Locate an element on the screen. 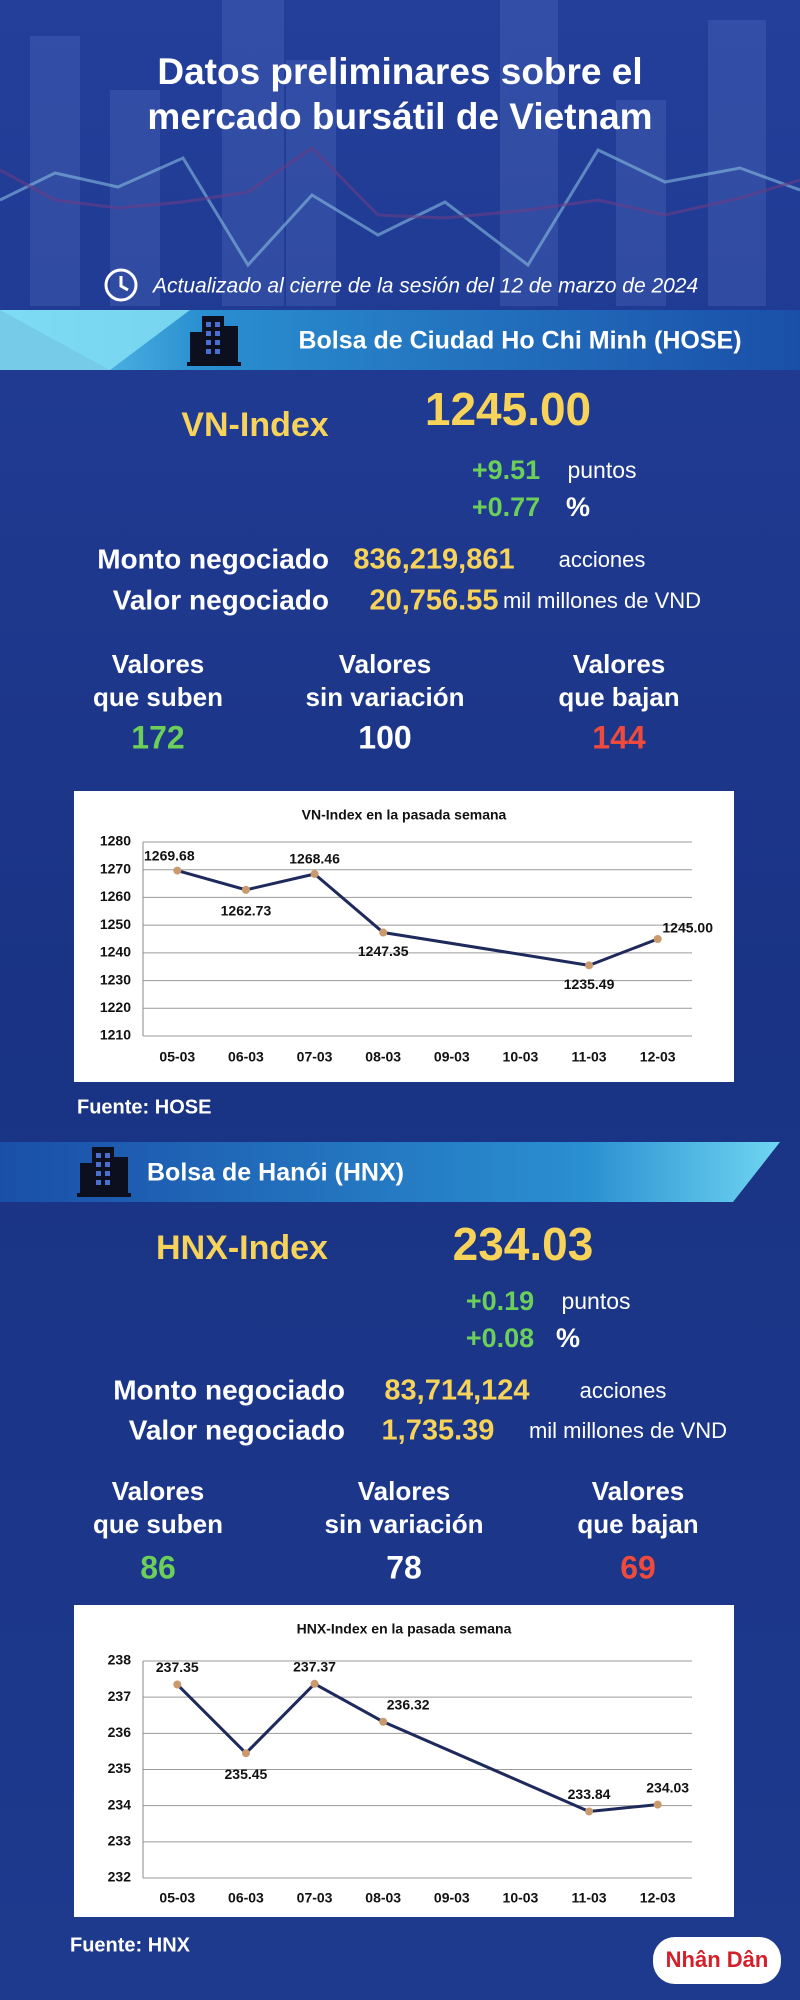 Image resolution: width=800 pixels, height=2000 pixels. y-tick-label: 1220 is located at coordinates (115, 1007).